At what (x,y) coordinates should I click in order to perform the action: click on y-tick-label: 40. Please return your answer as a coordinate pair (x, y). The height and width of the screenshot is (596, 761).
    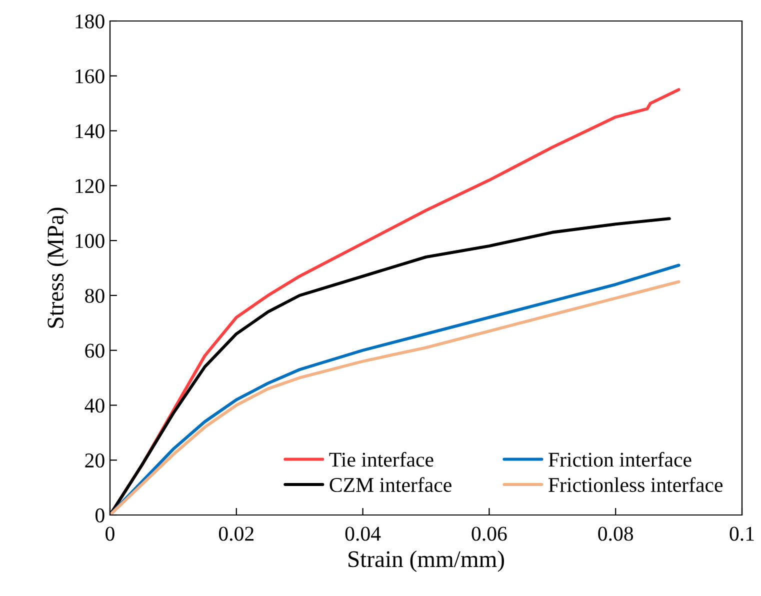
    Looking at the image, I should click on (94, 405).